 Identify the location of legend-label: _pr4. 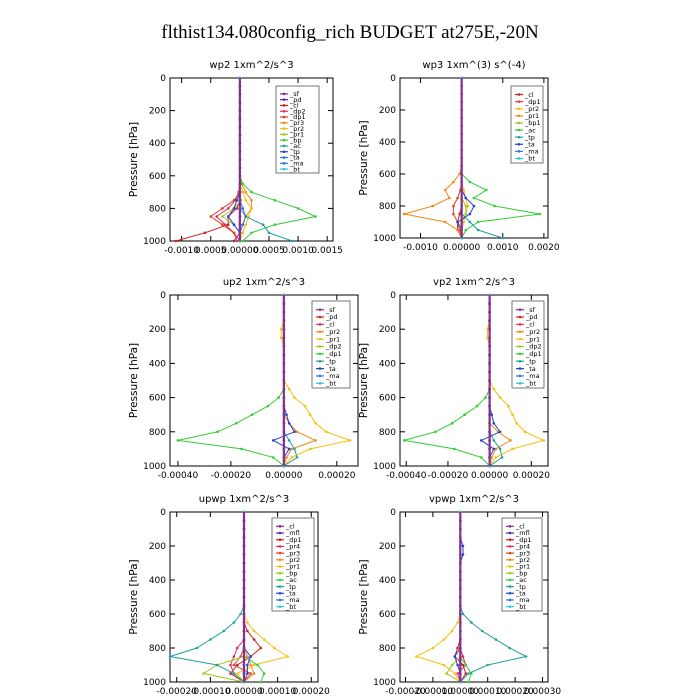
(292, 547).